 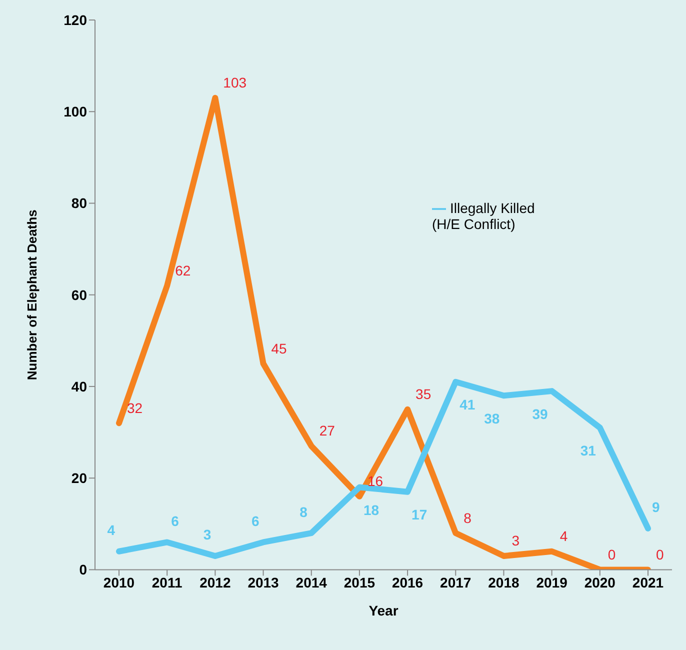 What do you see at coordinates (83, 570) in the screenshot?
I see `y-tick-label: 0` at bounding box center [83, 570].